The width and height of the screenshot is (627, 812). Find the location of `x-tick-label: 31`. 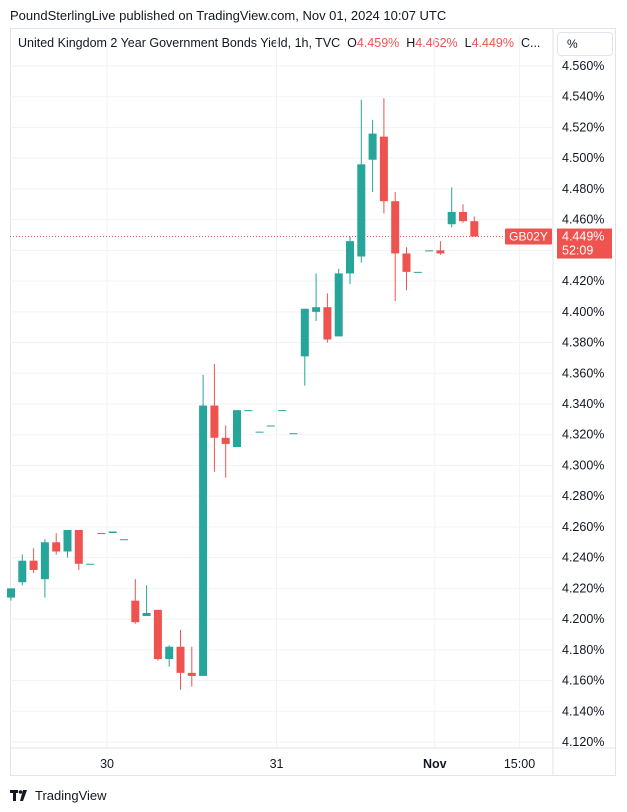

x-tick-label: 31 is located at coordinates (277, 764).